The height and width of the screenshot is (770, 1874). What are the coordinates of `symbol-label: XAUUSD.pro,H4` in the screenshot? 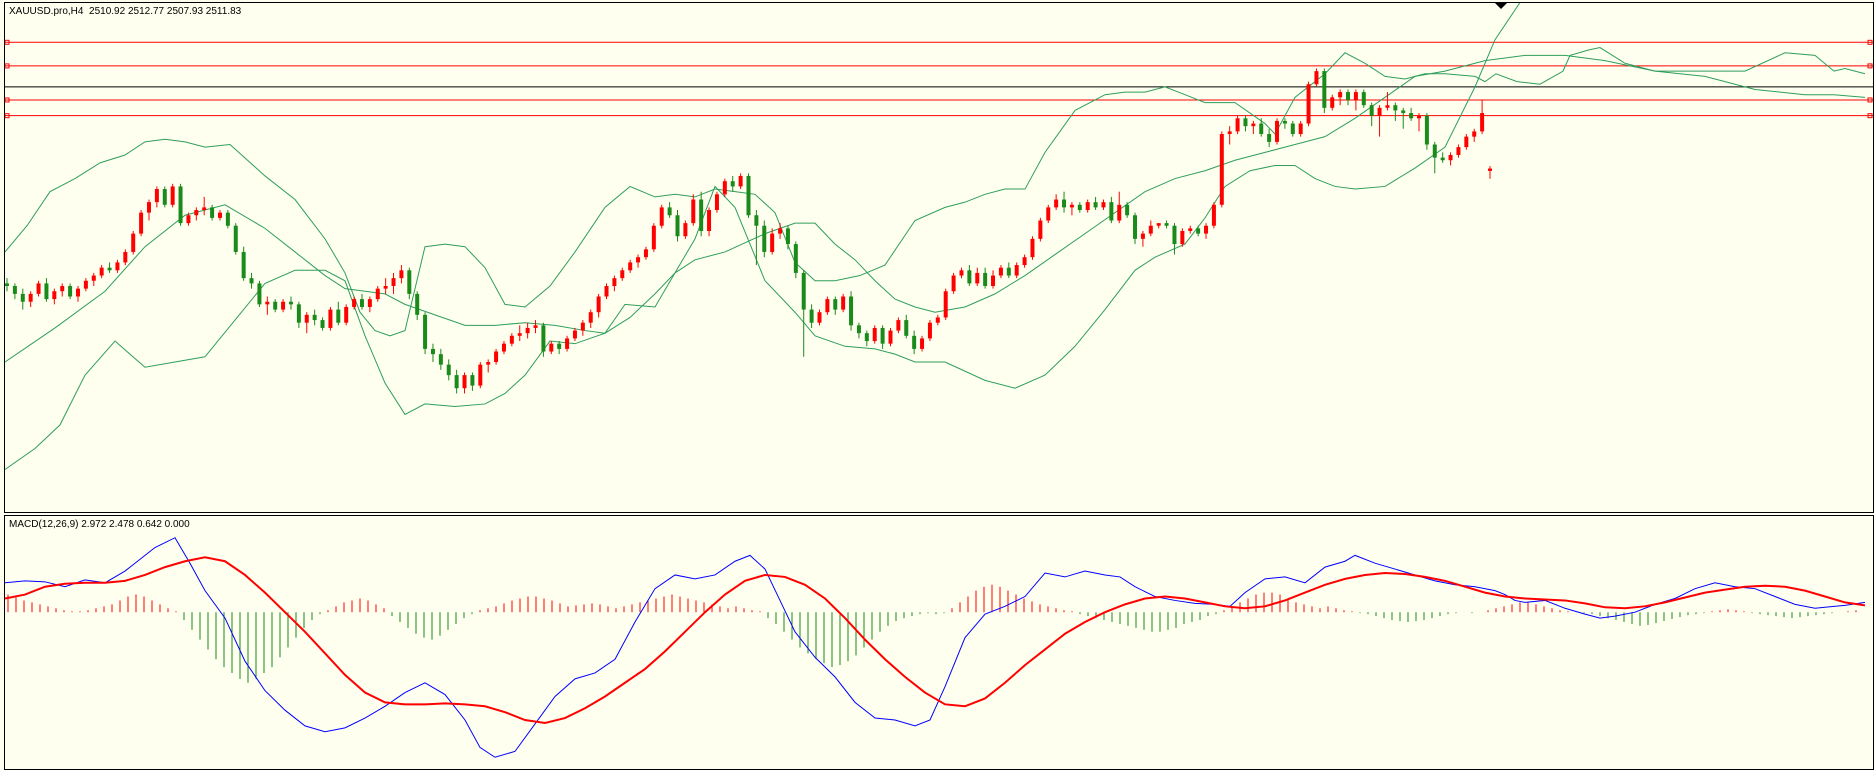 It's located at (46, 11).